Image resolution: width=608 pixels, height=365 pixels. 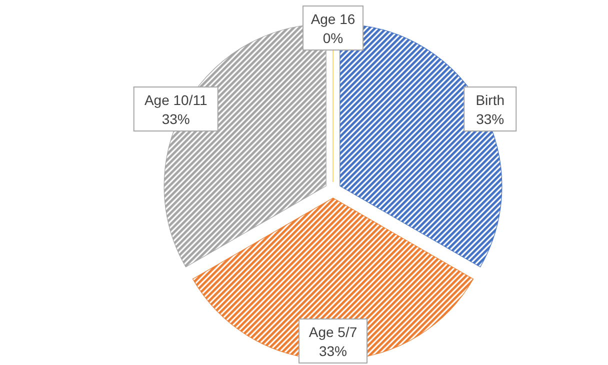 I want to click on slice-label: Birth, so click(x=490, y=100).